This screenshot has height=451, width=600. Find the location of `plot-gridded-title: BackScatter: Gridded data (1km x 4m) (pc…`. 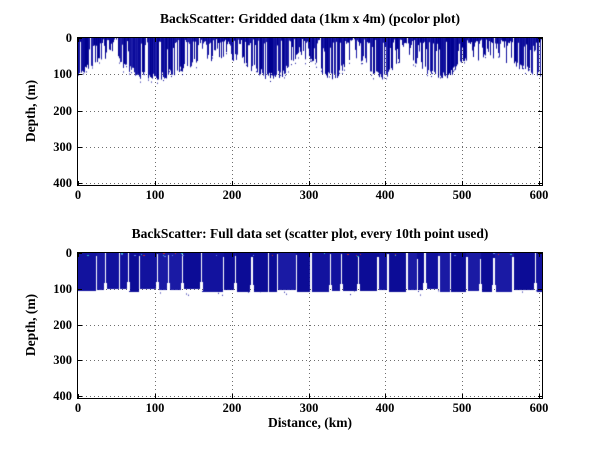

plot-gridded-title: BackScatter: Gridded data (1km x 4m) (pc… is located at coordinates (310, 18).